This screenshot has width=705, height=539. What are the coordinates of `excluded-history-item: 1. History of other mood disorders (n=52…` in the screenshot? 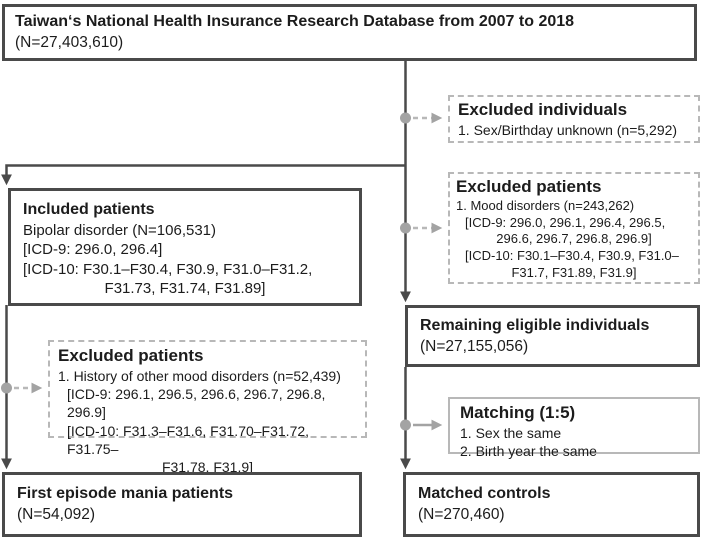 It's located at (199, 376).